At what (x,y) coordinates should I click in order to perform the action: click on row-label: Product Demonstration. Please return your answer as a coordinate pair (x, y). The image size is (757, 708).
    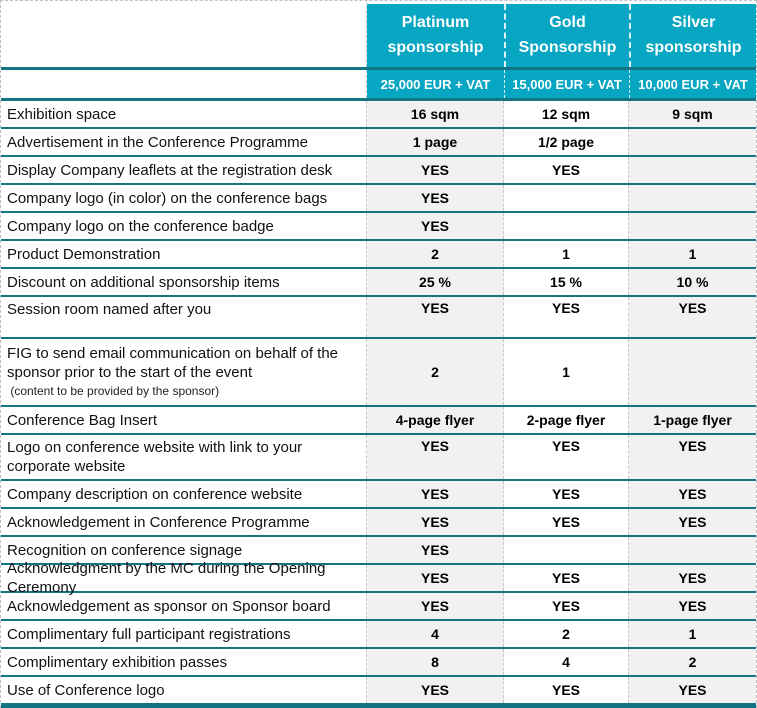
    Looking at the image, I should click on (184, 254).